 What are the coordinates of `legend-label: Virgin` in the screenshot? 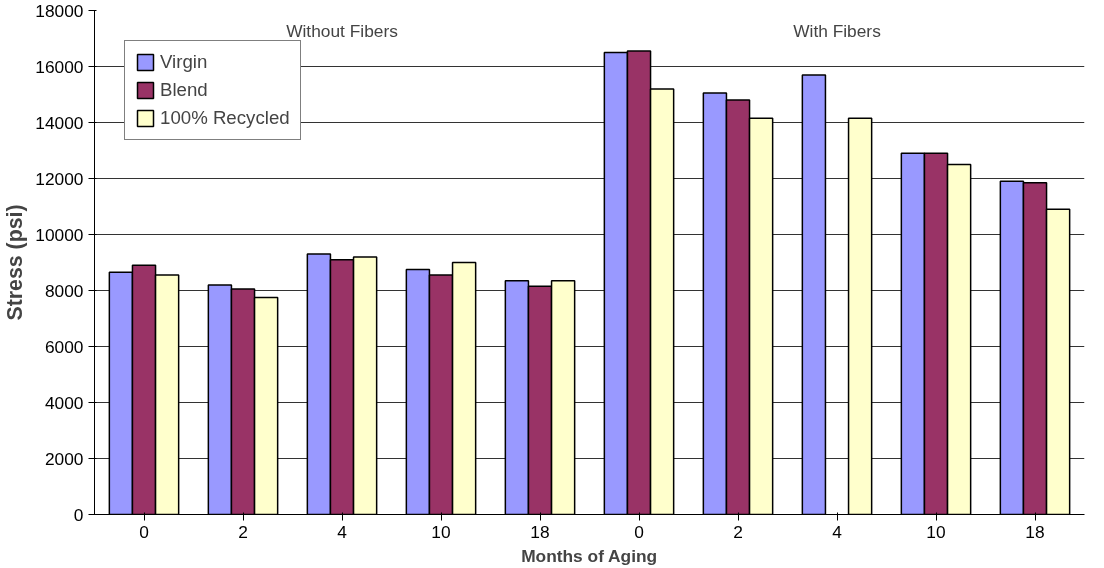 It's located at (184, 62).